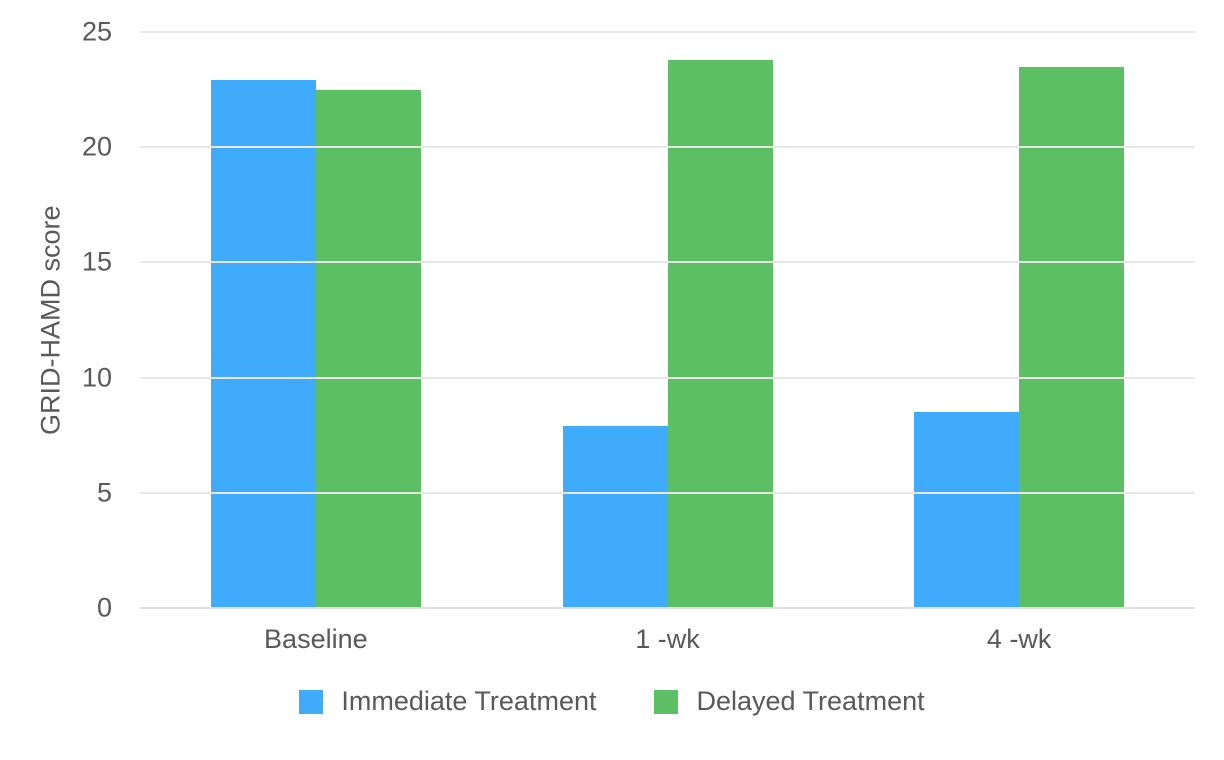  What do you see at coordinates (1072, 337) in the screenshot?
I see `bar-delayed-treatment-4-wk` at bounding box center [1072, 337].